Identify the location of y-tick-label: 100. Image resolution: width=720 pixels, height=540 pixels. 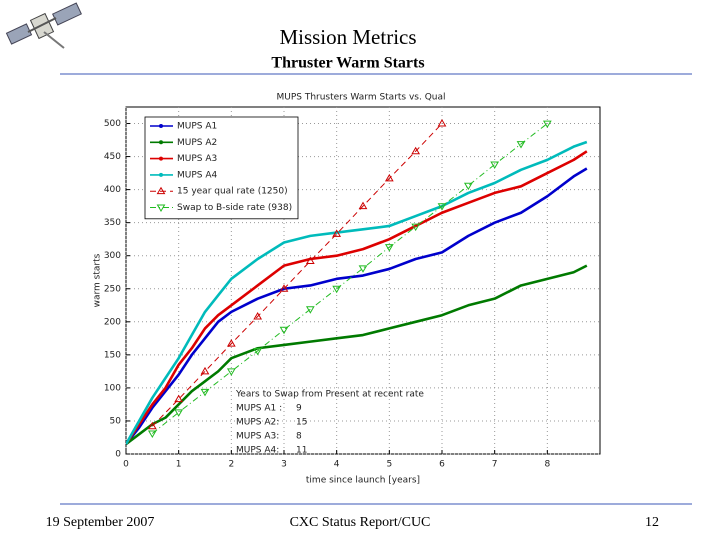
(112, 388).